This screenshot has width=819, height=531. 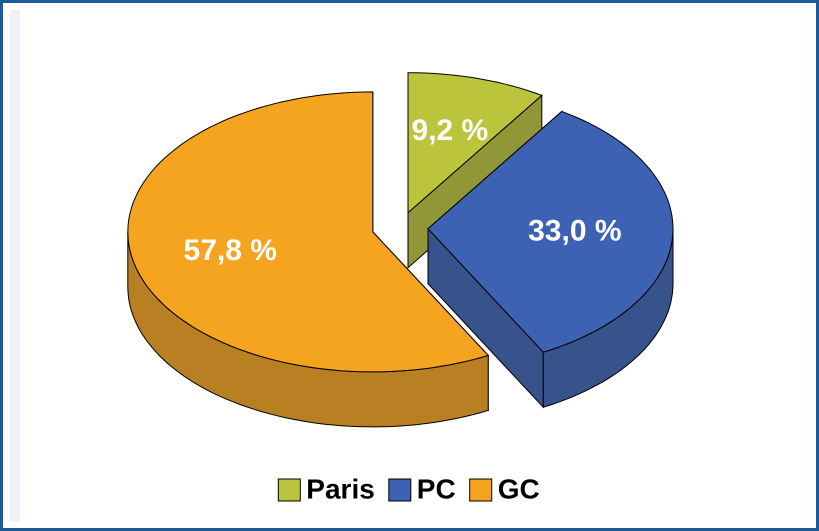 What do you see at coordinates (340, 488) in the screenshot?
I see `legend-label: Paris` at bounding box center [340, 488].